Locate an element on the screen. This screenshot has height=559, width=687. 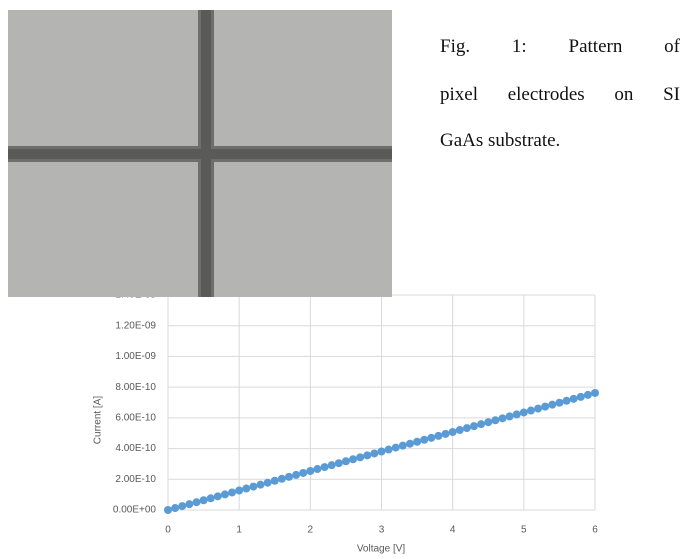
y-tick-label: 2.00E-10 is located at coordinates (135, 479).